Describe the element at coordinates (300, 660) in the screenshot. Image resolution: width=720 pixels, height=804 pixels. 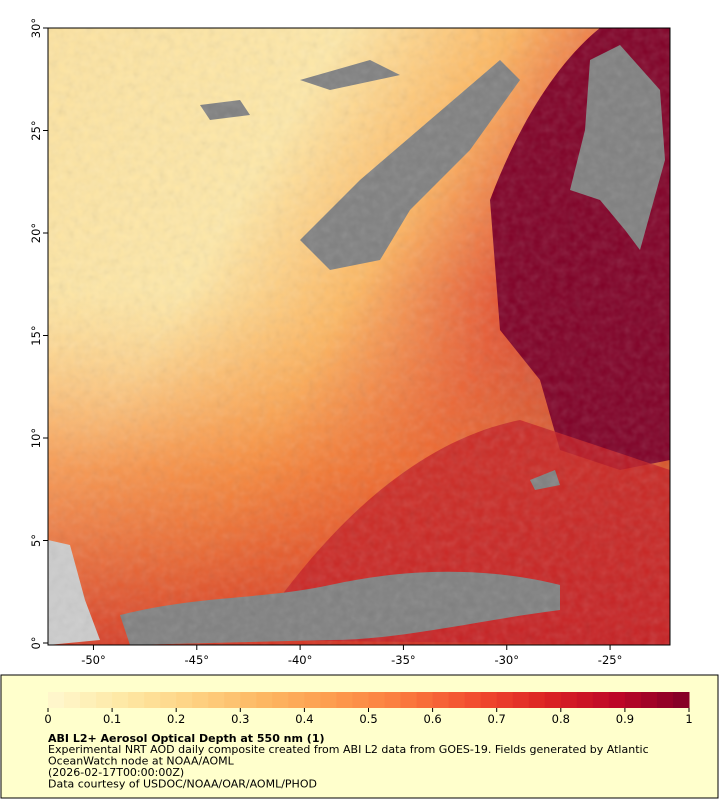
I see `x-tick-label: -40°` at that location.